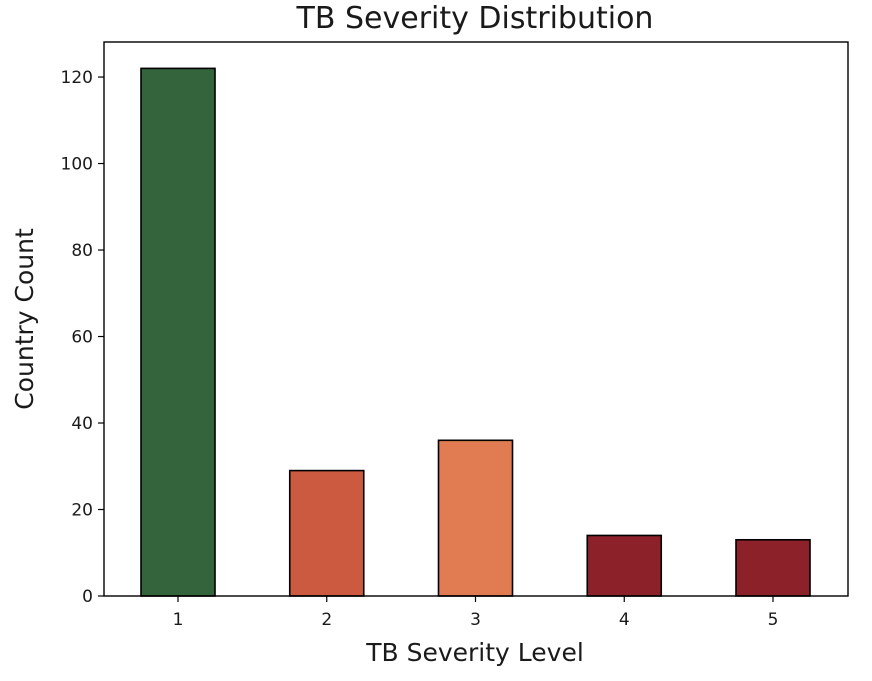 This screenshot has height=681, width=872. Describe the element at coordinates (24, 319) in the screenshot. I see `y-axis-label: Country Count` at that location.